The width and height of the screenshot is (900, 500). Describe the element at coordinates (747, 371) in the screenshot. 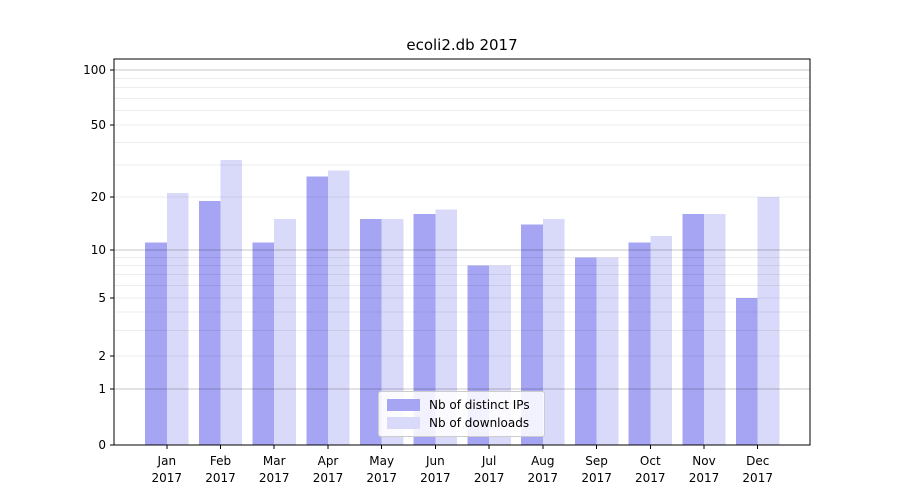

I see `bar-dec-nb-of-distinct-ips` at that location.